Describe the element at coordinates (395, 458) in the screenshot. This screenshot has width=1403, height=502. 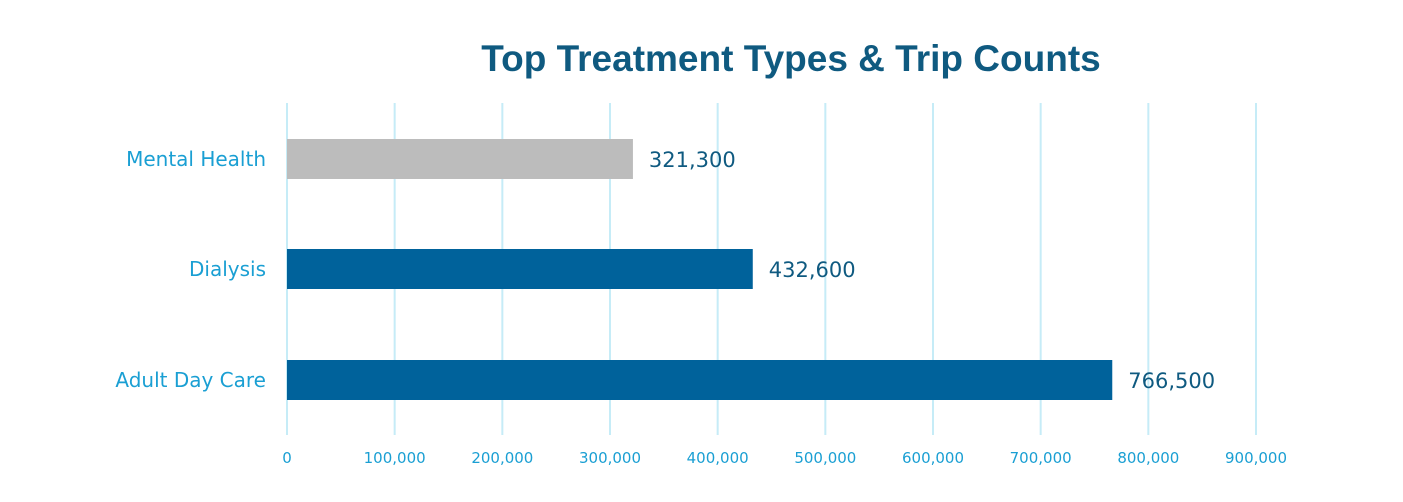
I see `x-tick-label: 100,000` at that location.